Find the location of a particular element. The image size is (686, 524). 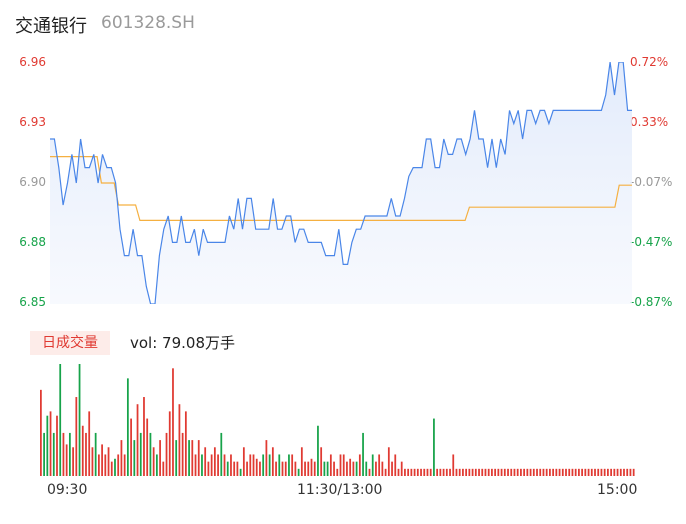

x-tick-open: 09:30 is located at coordinates (67, 490).